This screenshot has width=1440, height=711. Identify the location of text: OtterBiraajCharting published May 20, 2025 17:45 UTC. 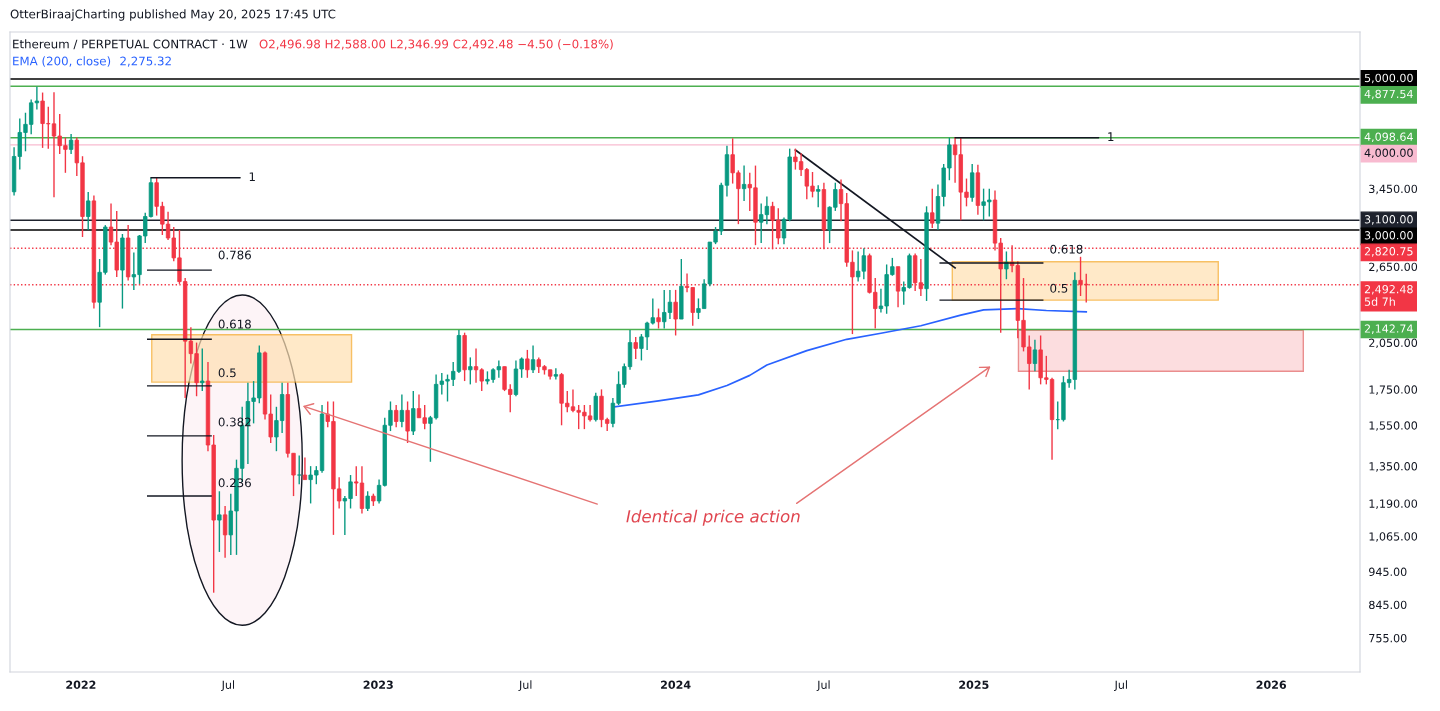
(173, 15).